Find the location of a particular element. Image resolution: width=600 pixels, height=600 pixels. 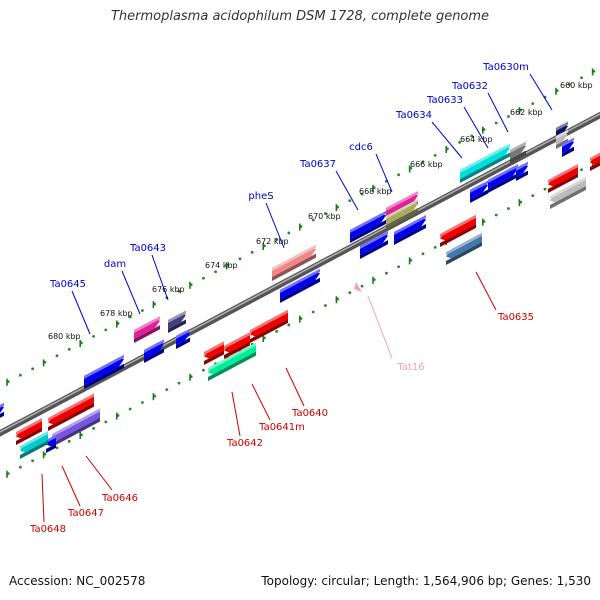

gene-ta0648-highlight is located at coordinates (34, 440).